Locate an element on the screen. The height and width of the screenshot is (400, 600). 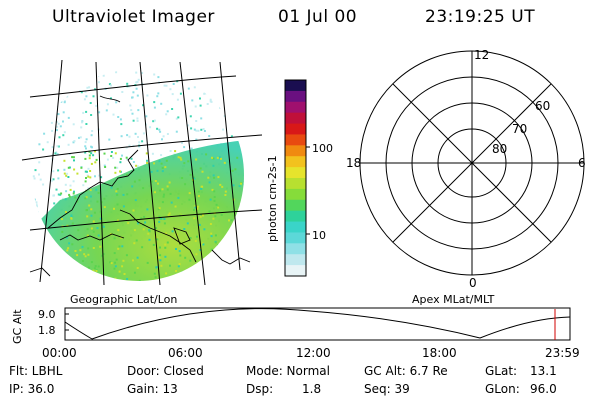
colorbar: 100 10 photon cm-2s-1 is located at coordinates (299, 178).